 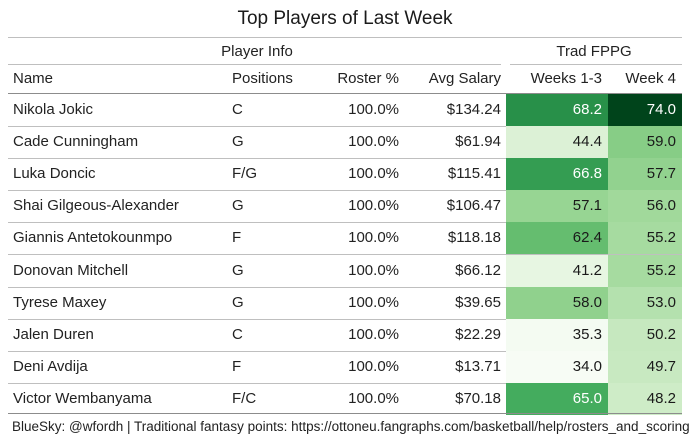 What do you see at coordinates (557, 174) in the screenshot?
I see `heat-cell-weeks13: 66.8` at bounding box center [557, 174].